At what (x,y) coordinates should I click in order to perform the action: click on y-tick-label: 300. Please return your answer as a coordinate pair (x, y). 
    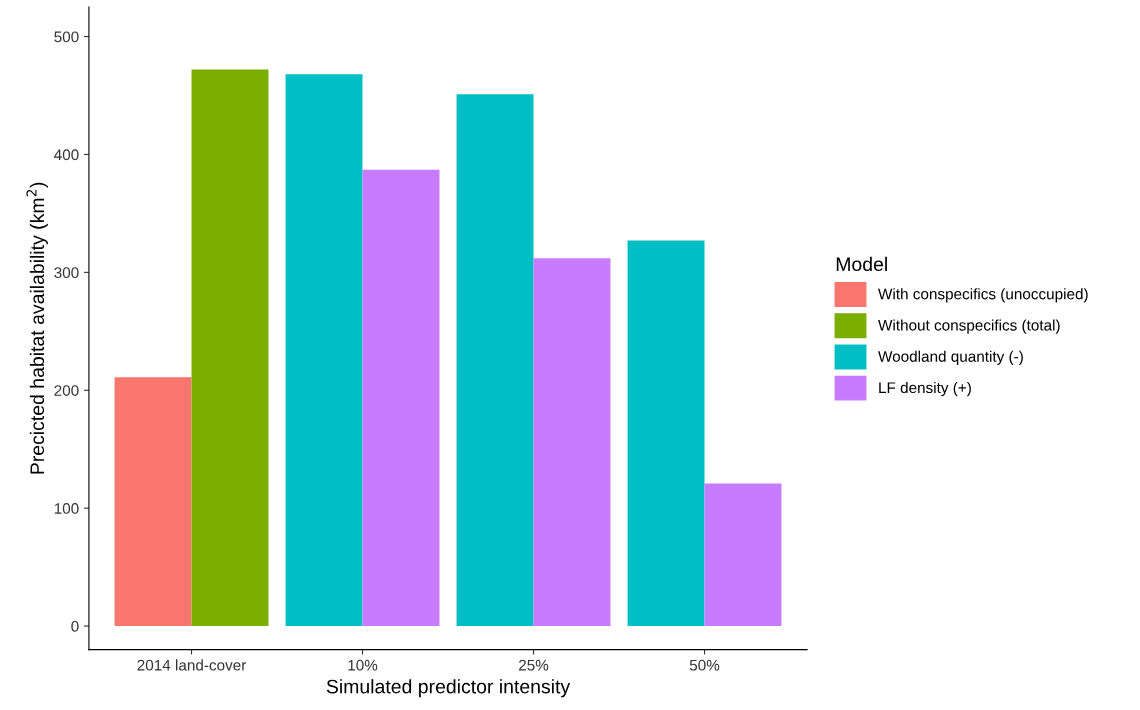
    Looking at the image, I should click on (66, 273).